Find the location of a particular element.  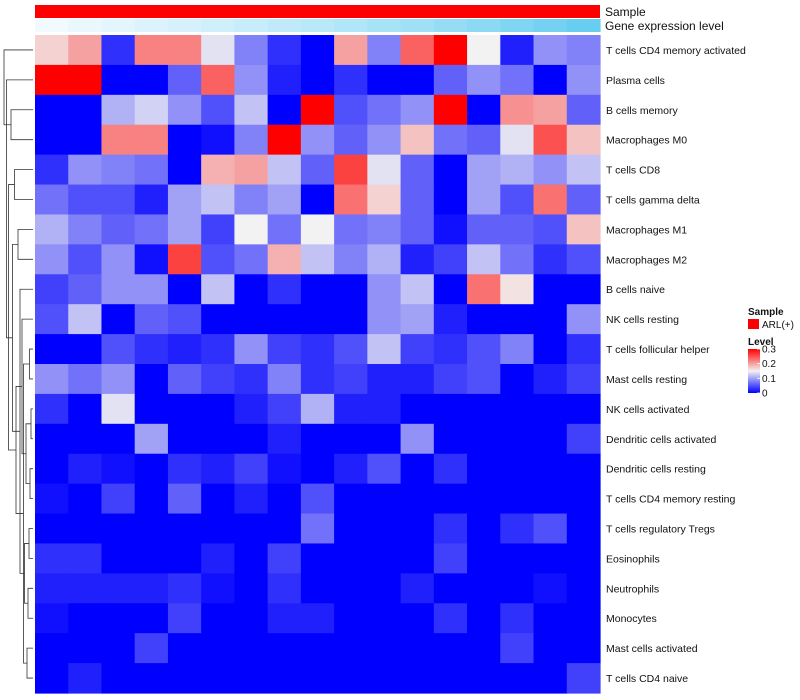

row-label: T cells CD4 memory resting is located at coordinates (670, 500).